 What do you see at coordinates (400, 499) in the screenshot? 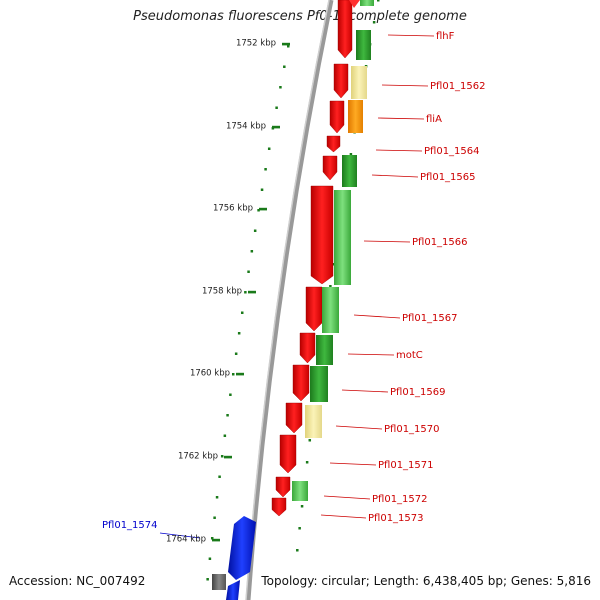
I see `gene-label: Pfl01_1572` at bounding box center [400, 499].